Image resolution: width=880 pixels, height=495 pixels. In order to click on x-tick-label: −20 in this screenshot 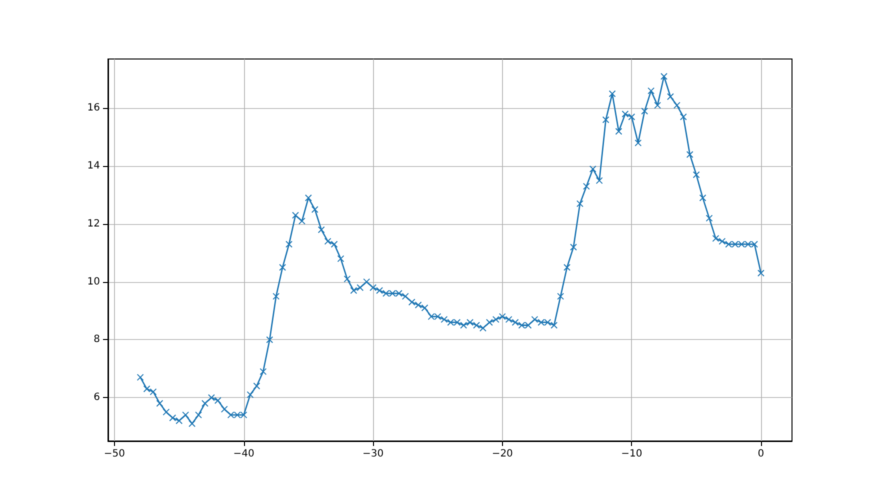, I will do `click(502, 454)`.